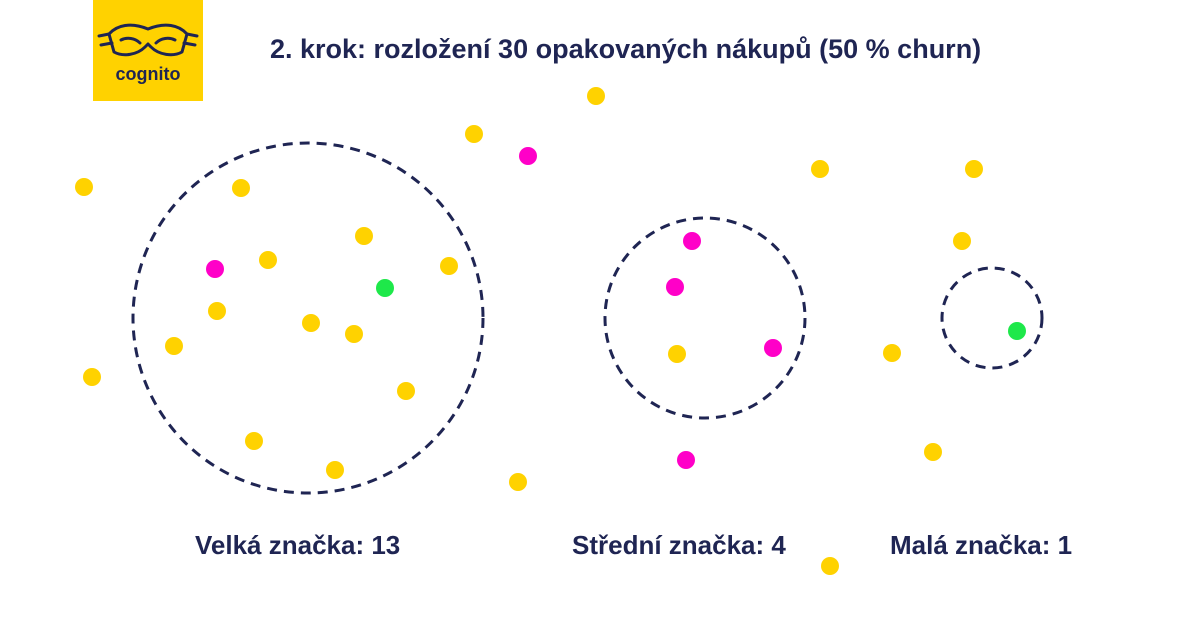 Image resolution: width=1200 pixels, height=627 pixels. Describe the element at coordinates (148, 74) in the screenshot. I see `logo-text: cognito` at that location.